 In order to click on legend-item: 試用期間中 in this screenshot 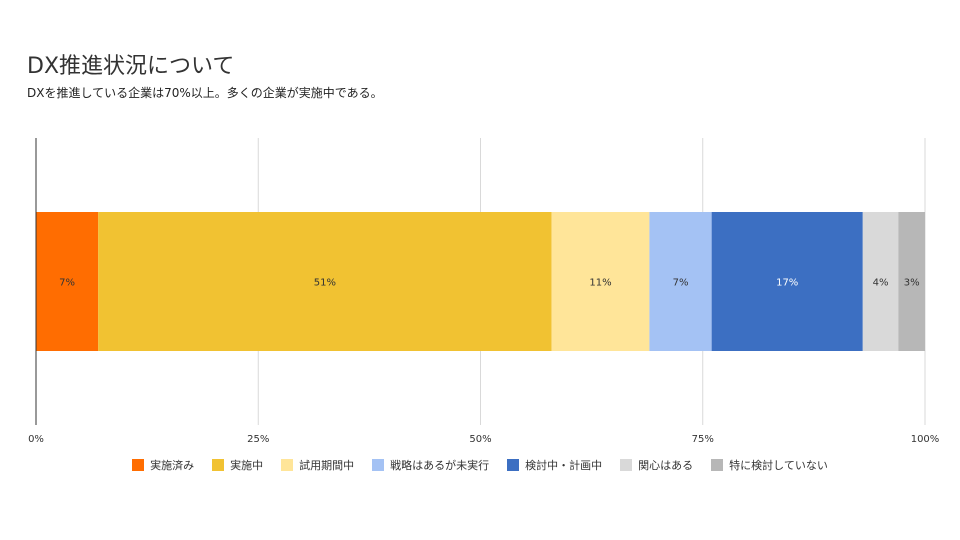, I will do `click(317, 465)`.